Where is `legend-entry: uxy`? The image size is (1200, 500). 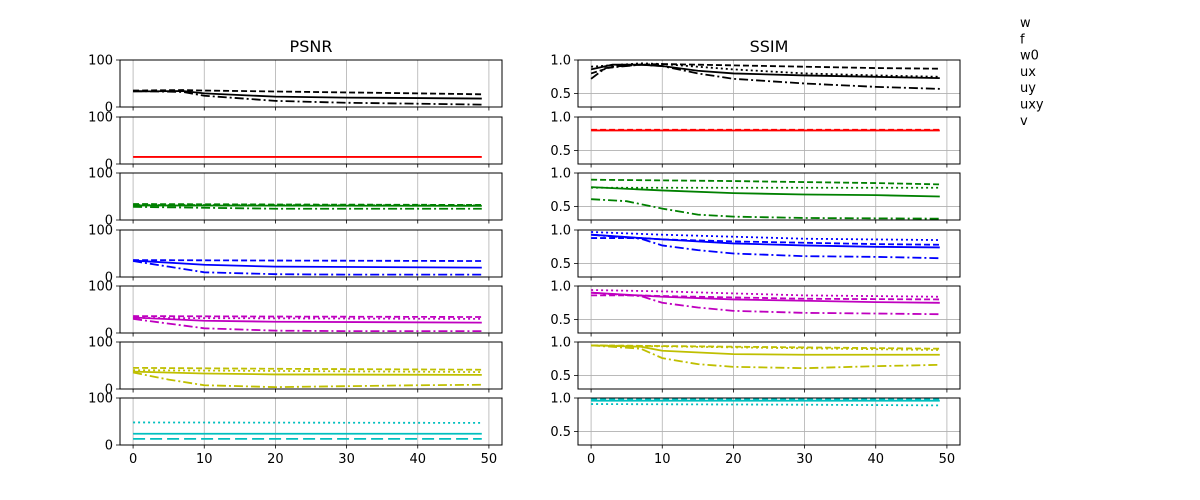
legend-entry: uxy is located at coordinates (1032, 105).